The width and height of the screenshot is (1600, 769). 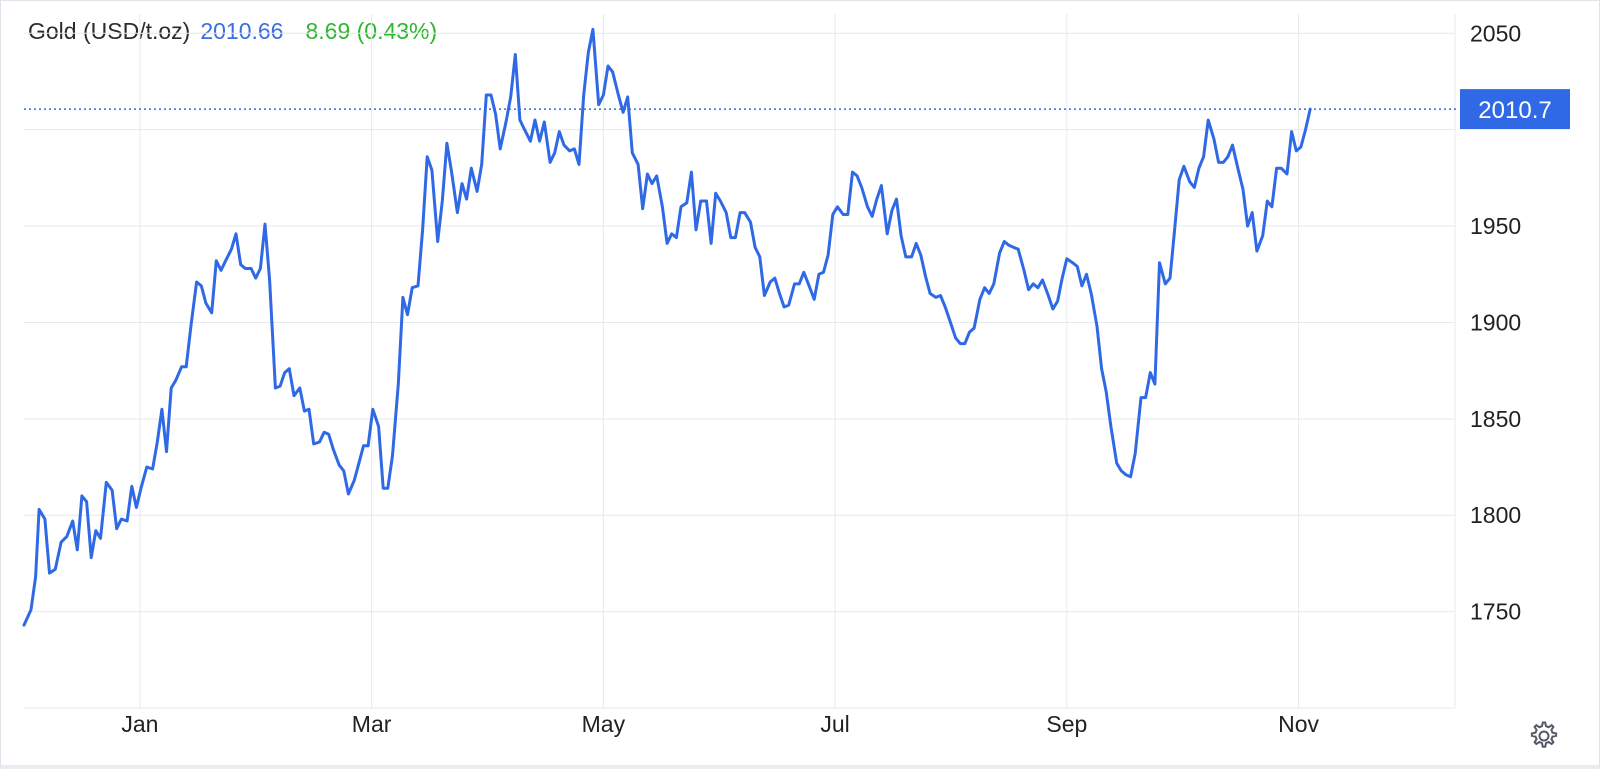 I want to click on last-value-badge, so click(x=1515, y=109).